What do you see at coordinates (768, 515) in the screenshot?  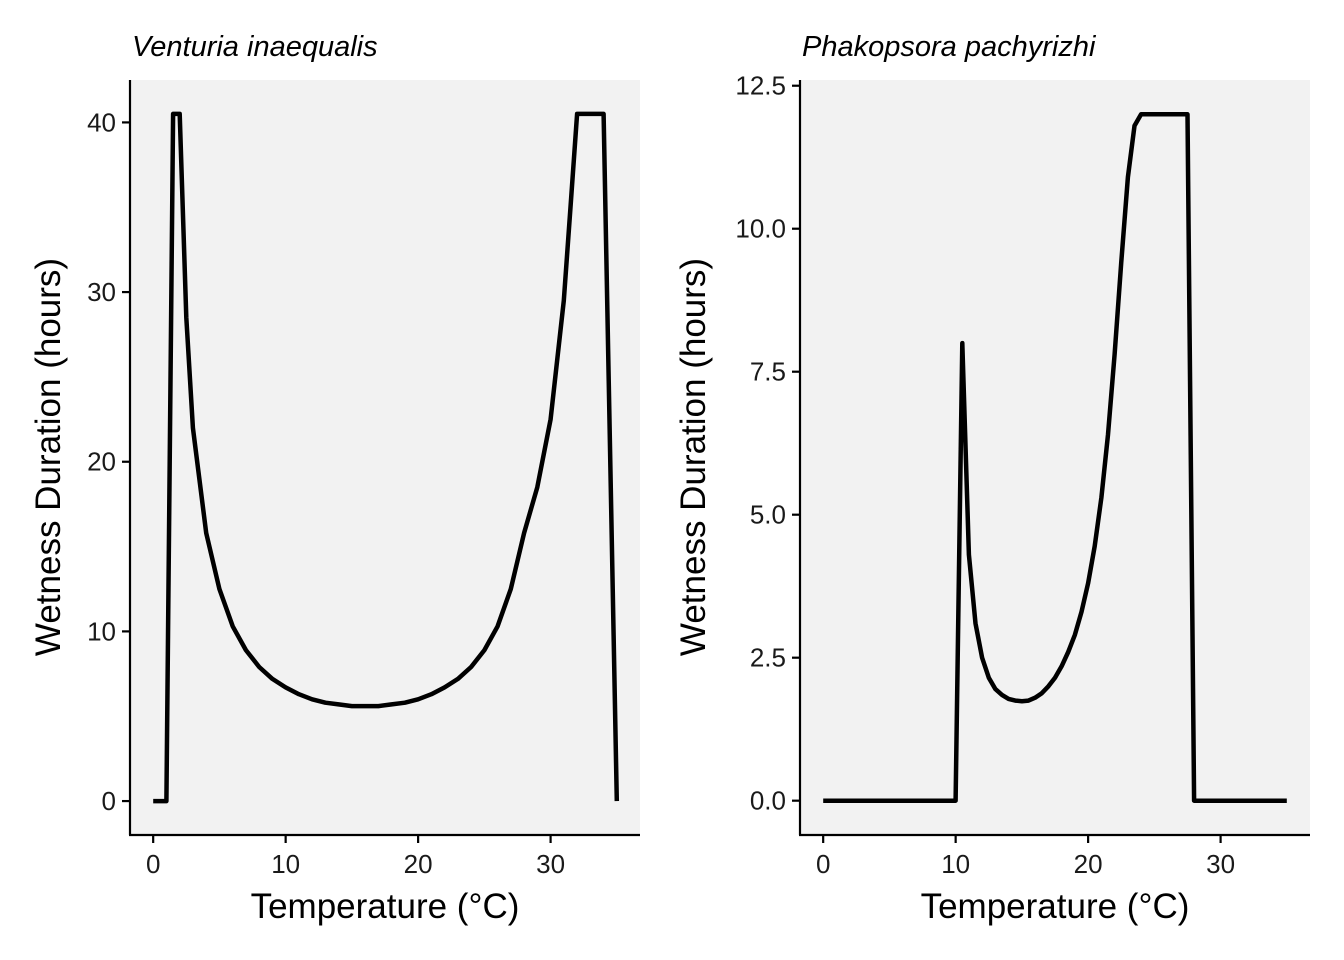 I see `y-tick-label: 5.0` at bounding box center [768, 515].